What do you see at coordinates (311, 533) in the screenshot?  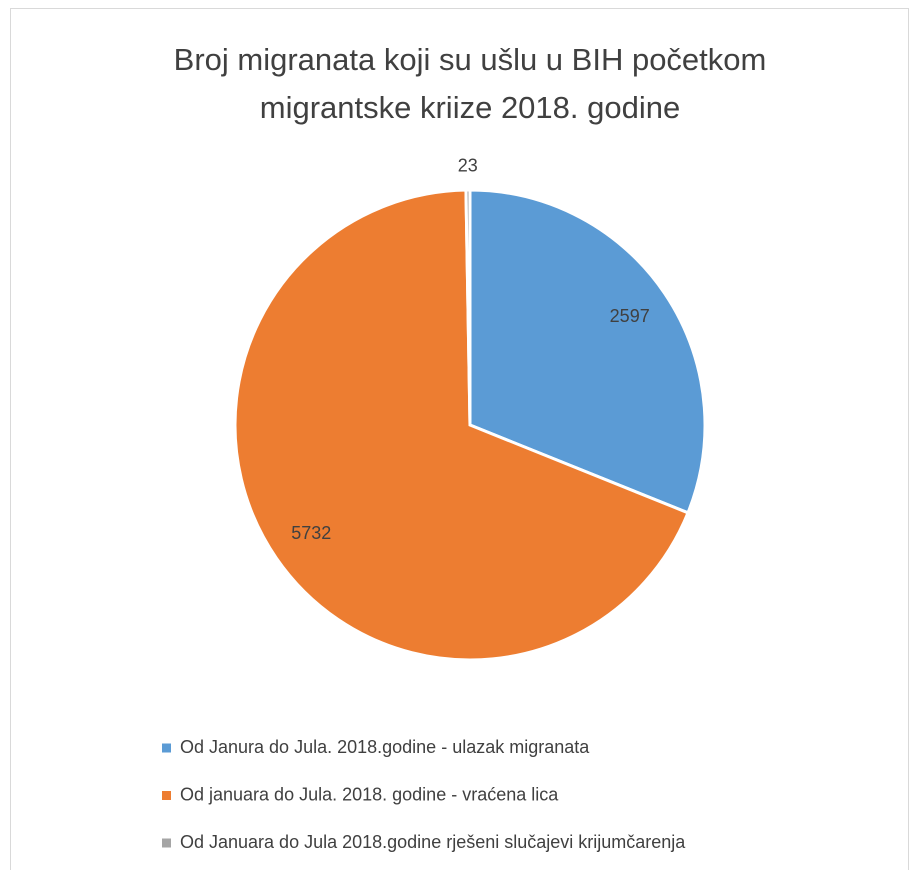 I see `data-label: 5732` at bounding box center [311, 533].